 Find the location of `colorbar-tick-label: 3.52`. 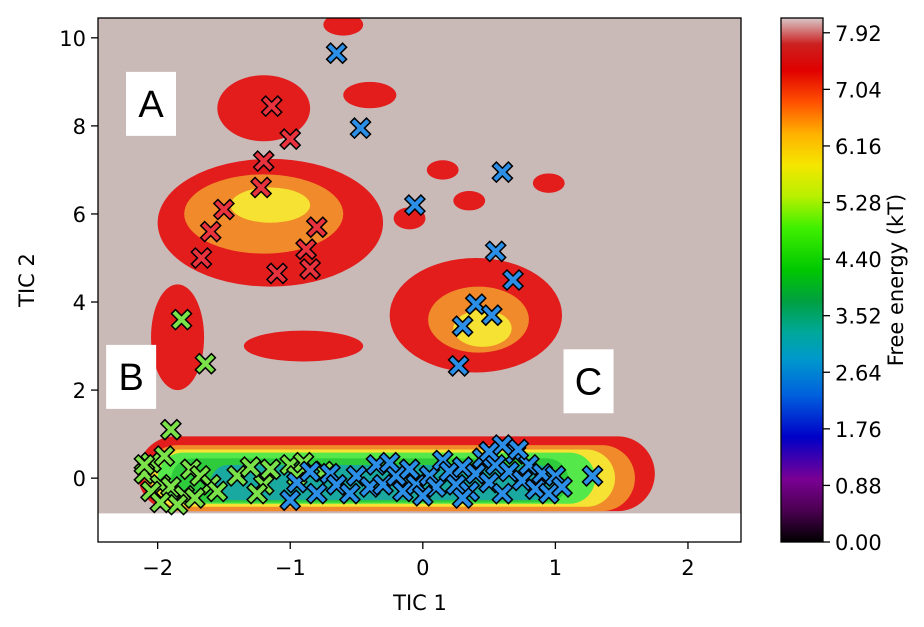

colorbar-tick-label: 3.52 is located at coordinates (858, 317).